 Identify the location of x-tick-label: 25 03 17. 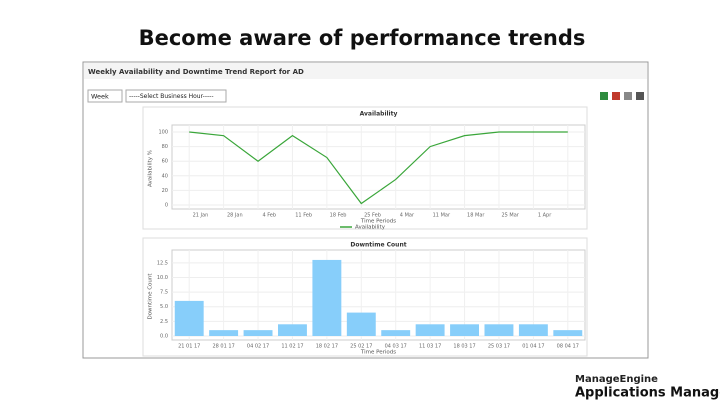
(499, 347).